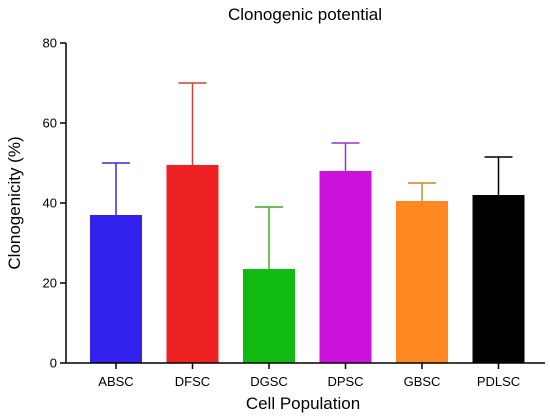  I want to click on bar-dgsc, so click(269, 316).